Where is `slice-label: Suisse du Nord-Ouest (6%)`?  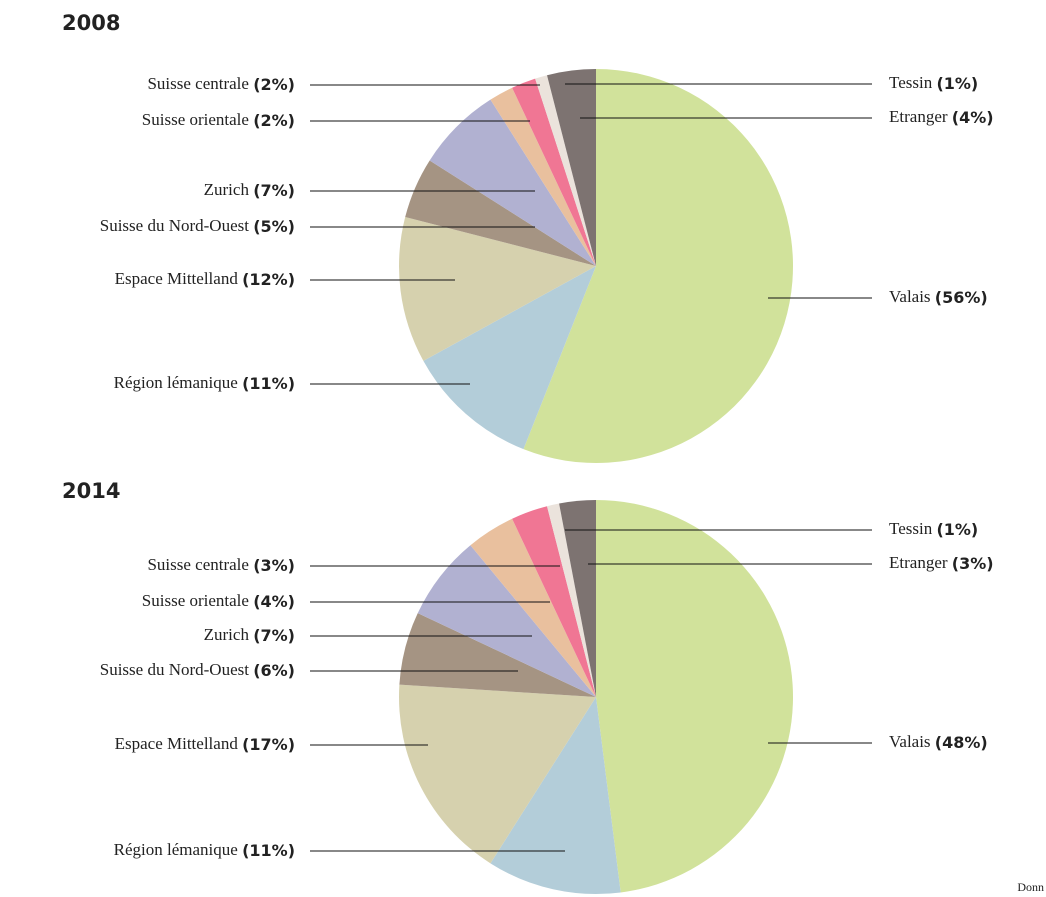
slice-label: Suisse du Nord-Ouest (6%) is located at coordinates (197, 670).